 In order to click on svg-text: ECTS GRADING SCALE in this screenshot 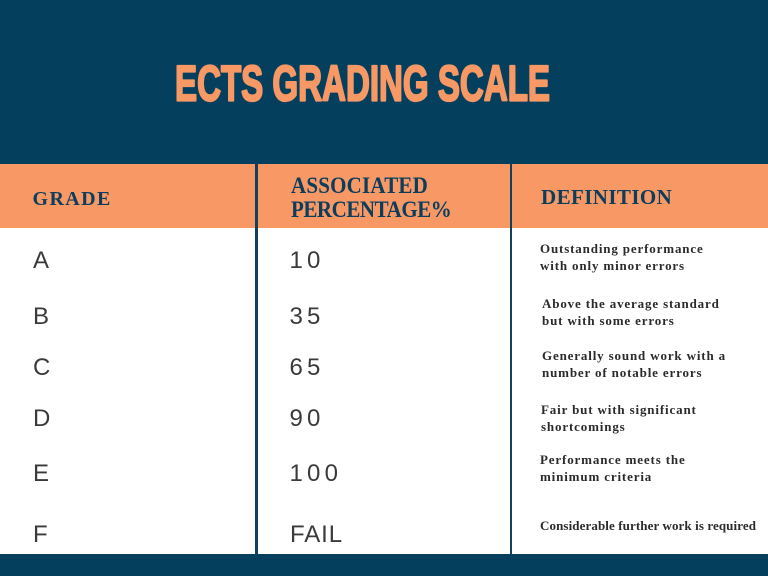, I will do `click(362, 83)`.